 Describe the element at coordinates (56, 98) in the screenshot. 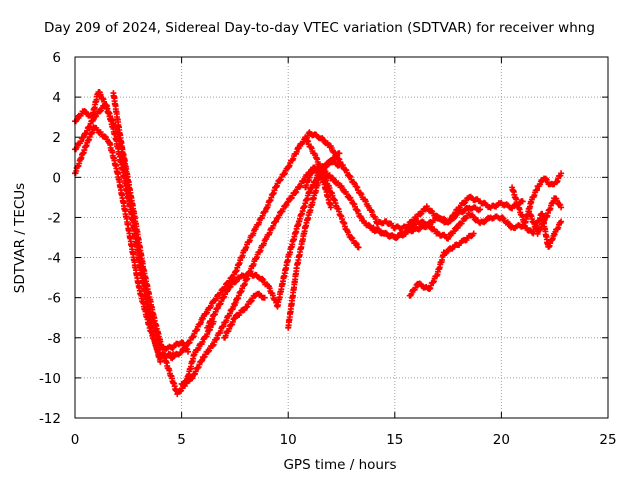

I see `y-tick-label: 4` at that location.